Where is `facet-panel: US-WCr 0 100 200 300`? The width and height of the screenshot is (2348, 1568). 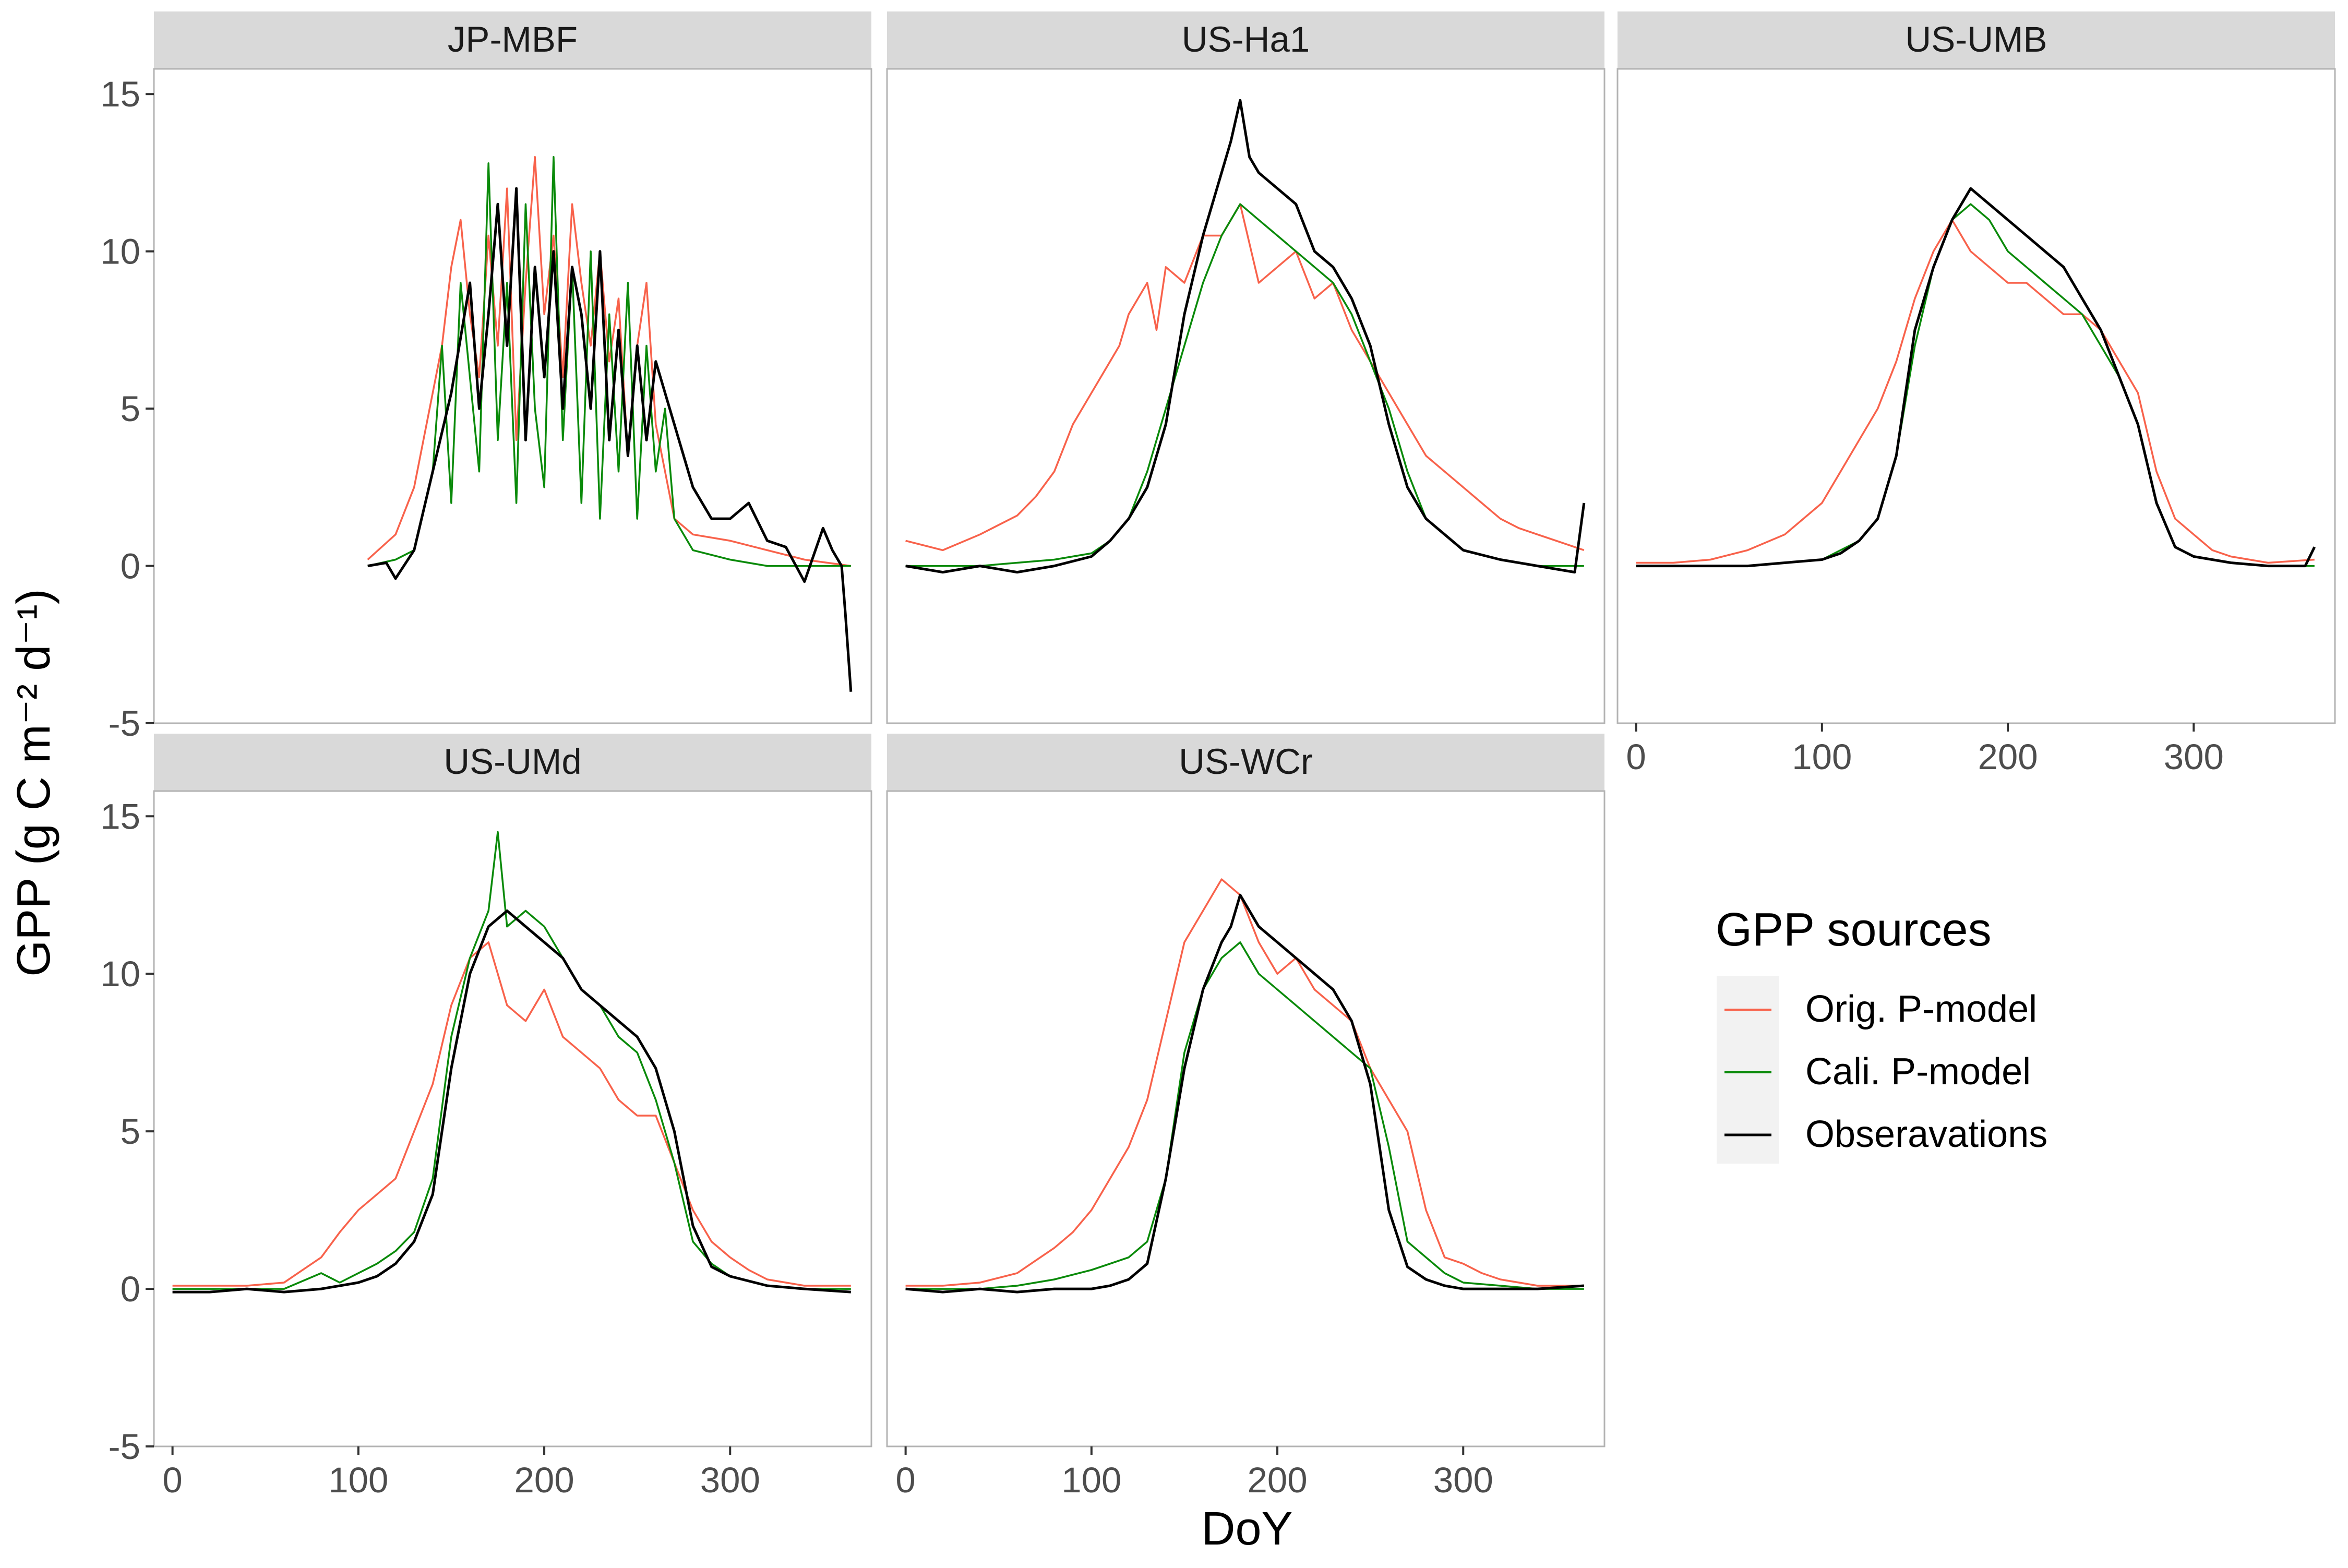 facet-panel: US-WCr 0 100 200 300 is located at coordinates (1246, 1117).